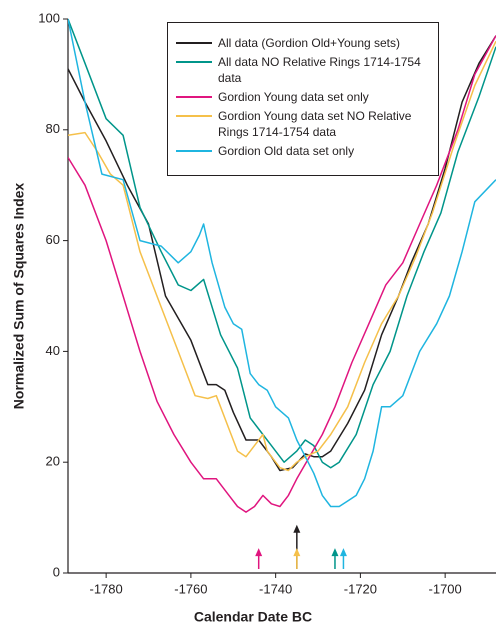  Describe the element at coordinates (293, 97) in the screenshot. I see `legend-label: Gordion Young data set only` at that location.